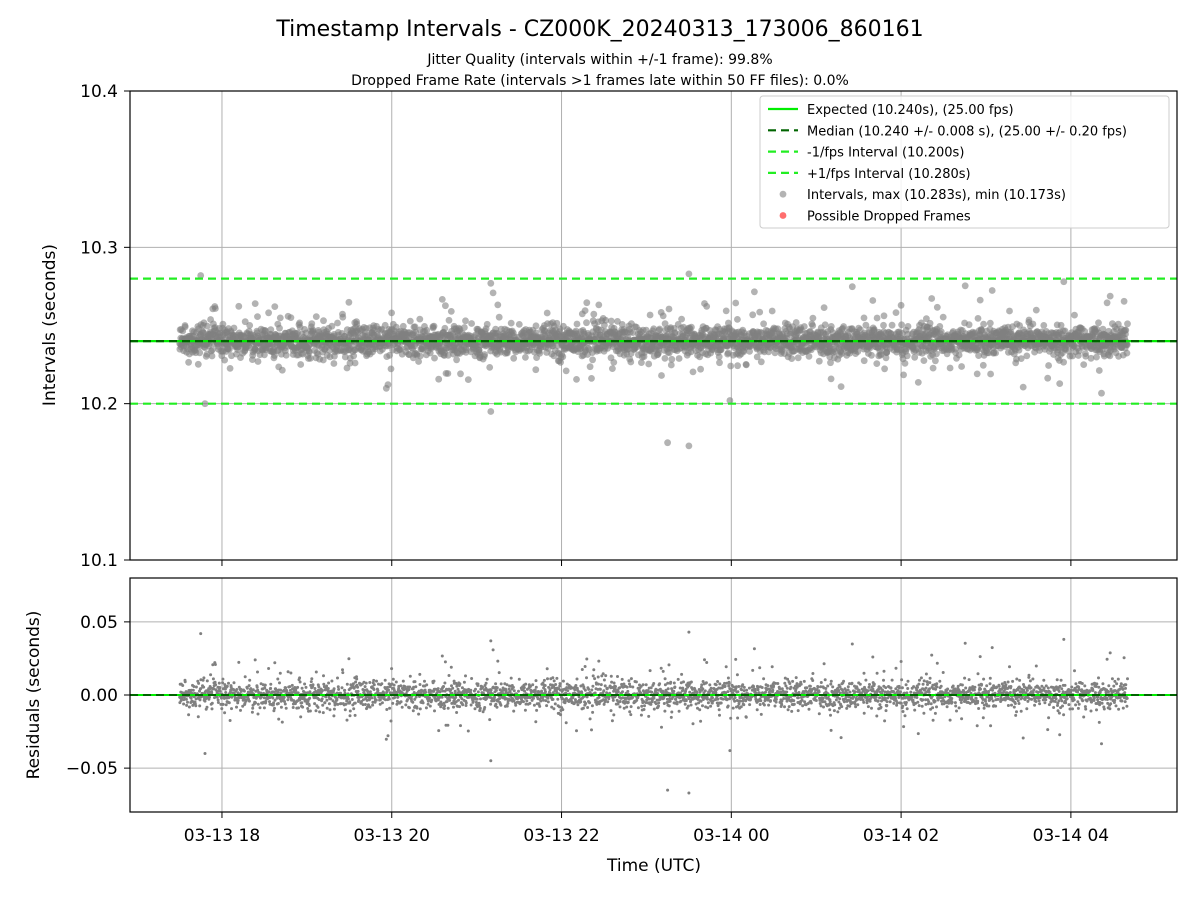  What do you see at coordinates (99, 92) in the screenshot?
I see `intervals-y-tick-label: 10.4` at bounding box center [99, 92].